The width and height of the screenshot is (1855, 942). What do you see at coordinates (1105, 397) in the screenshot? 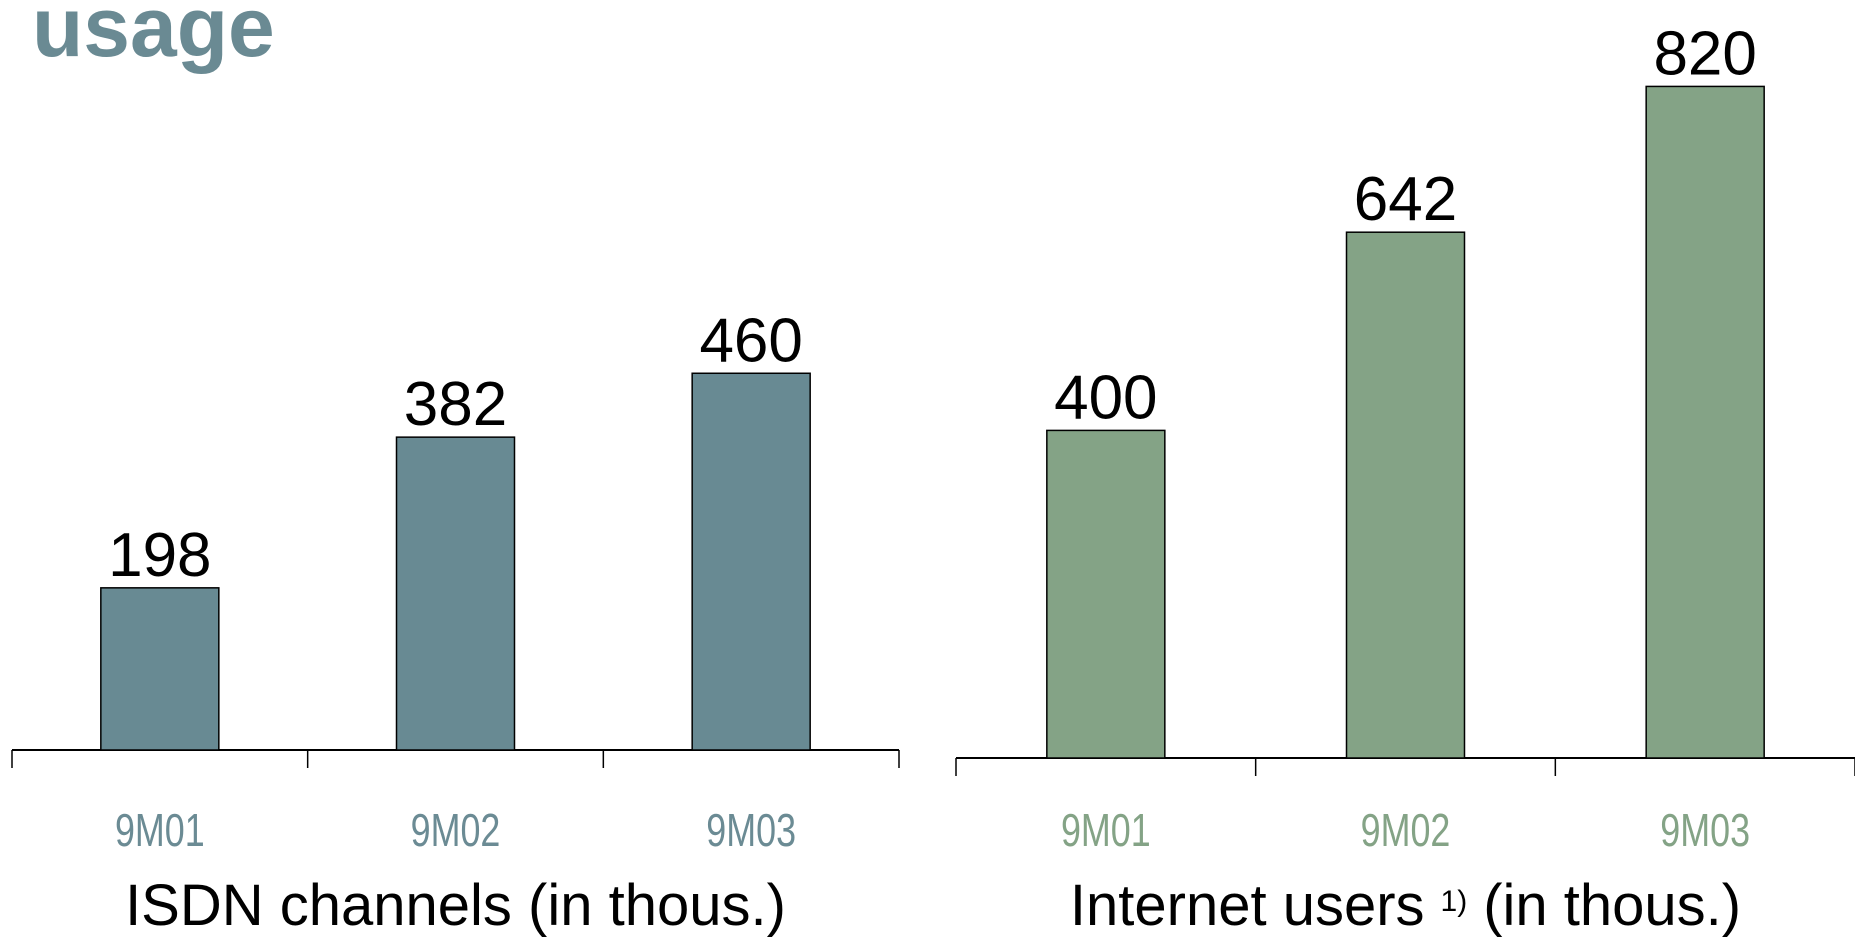
I see `value-label: 400` at bounding box center [1105, 397].